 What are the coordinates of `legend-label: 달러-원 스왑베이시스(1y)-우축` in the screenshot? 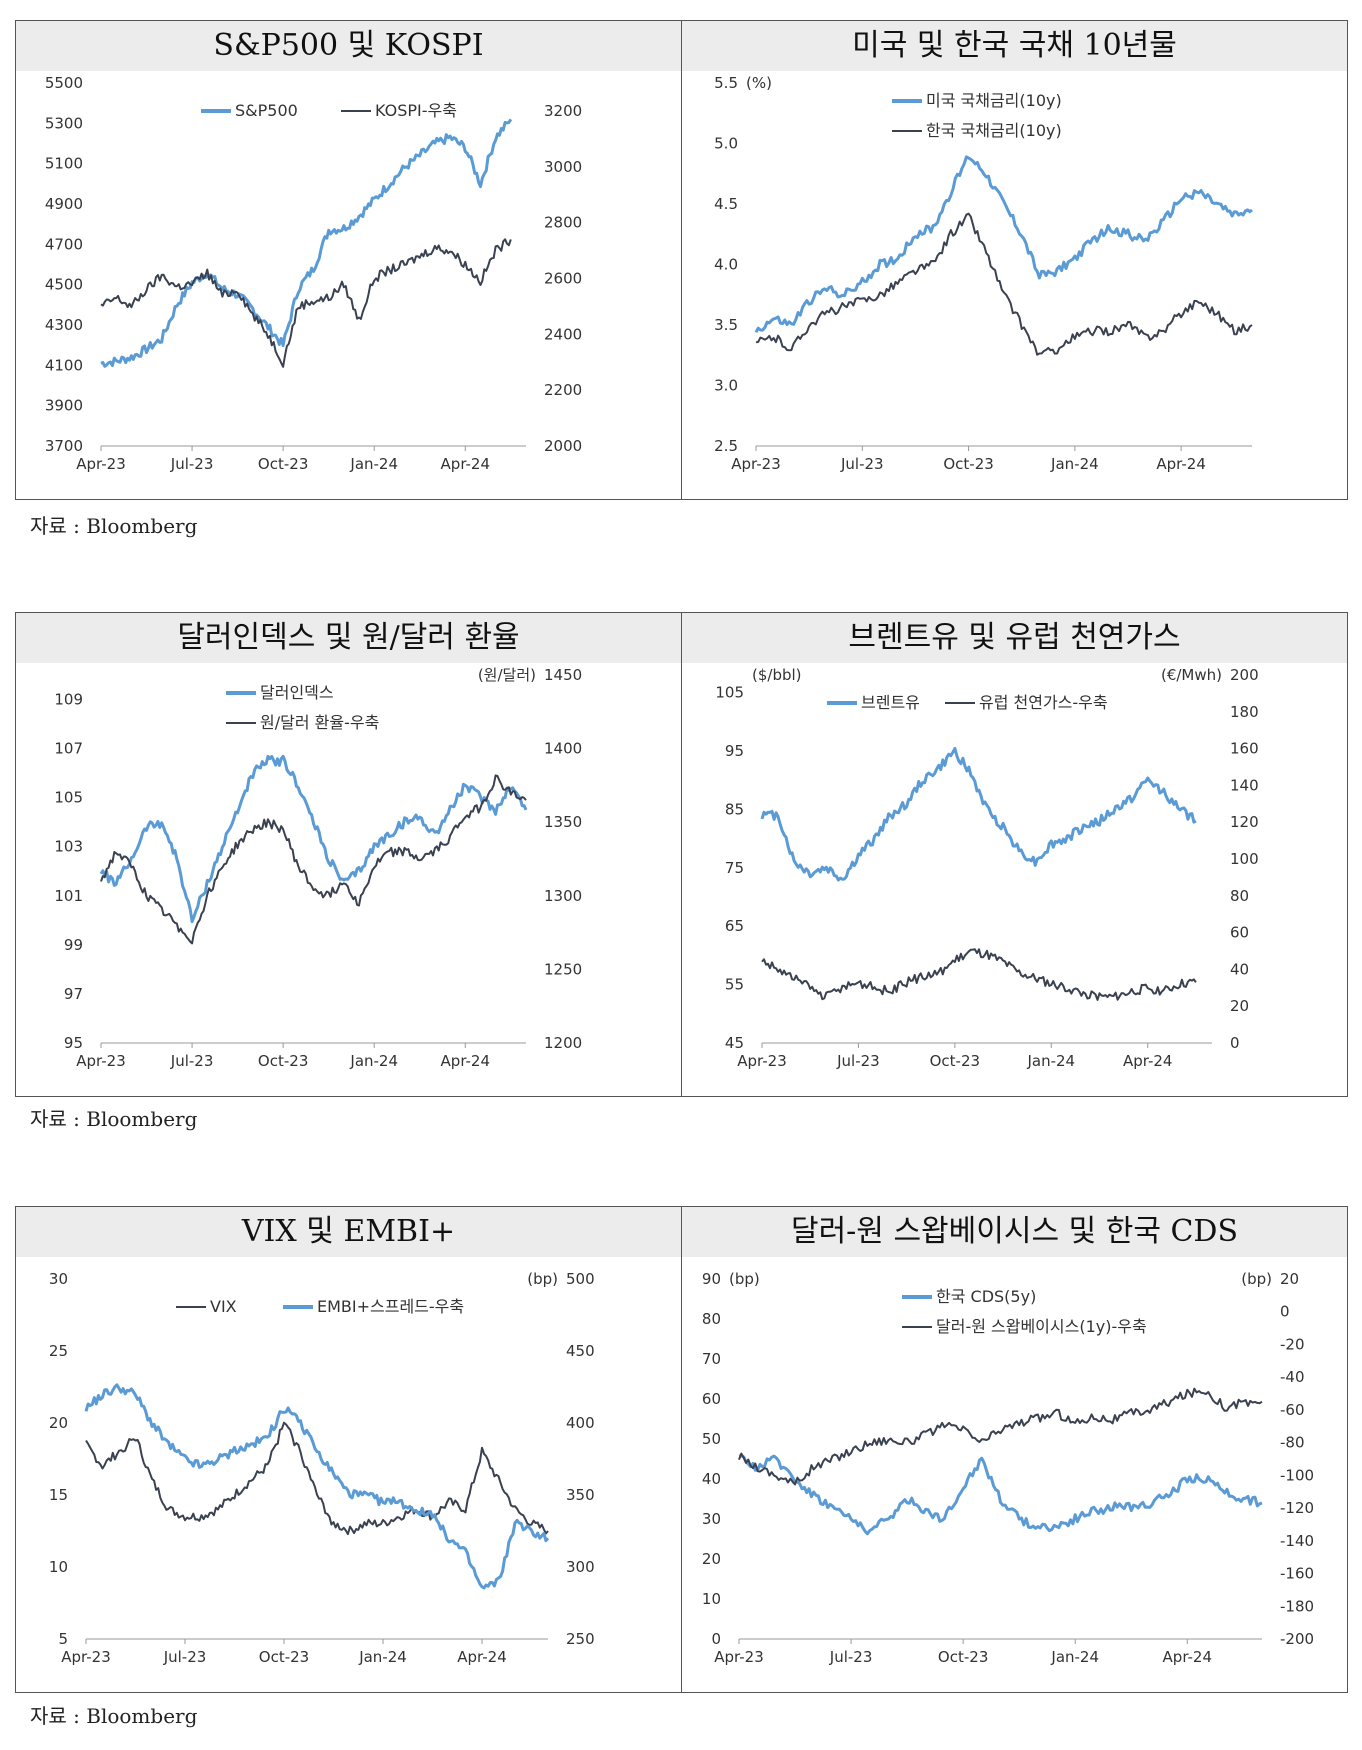 It's located at (1041, 1326).